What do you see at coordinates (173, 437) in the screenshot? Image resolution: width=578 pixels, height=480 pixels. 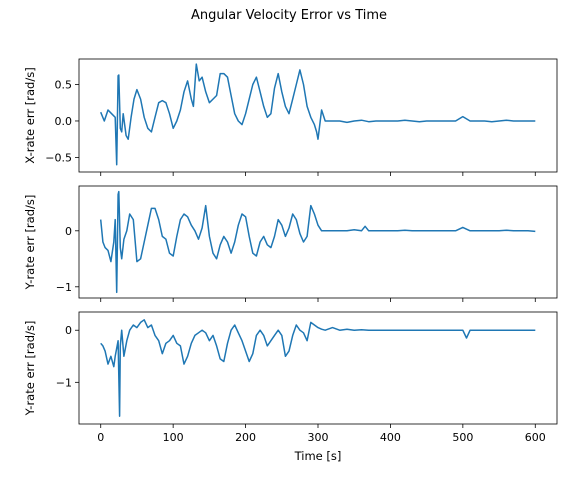 I see `x-tick-label: 100` at bounding box center [173, 437].